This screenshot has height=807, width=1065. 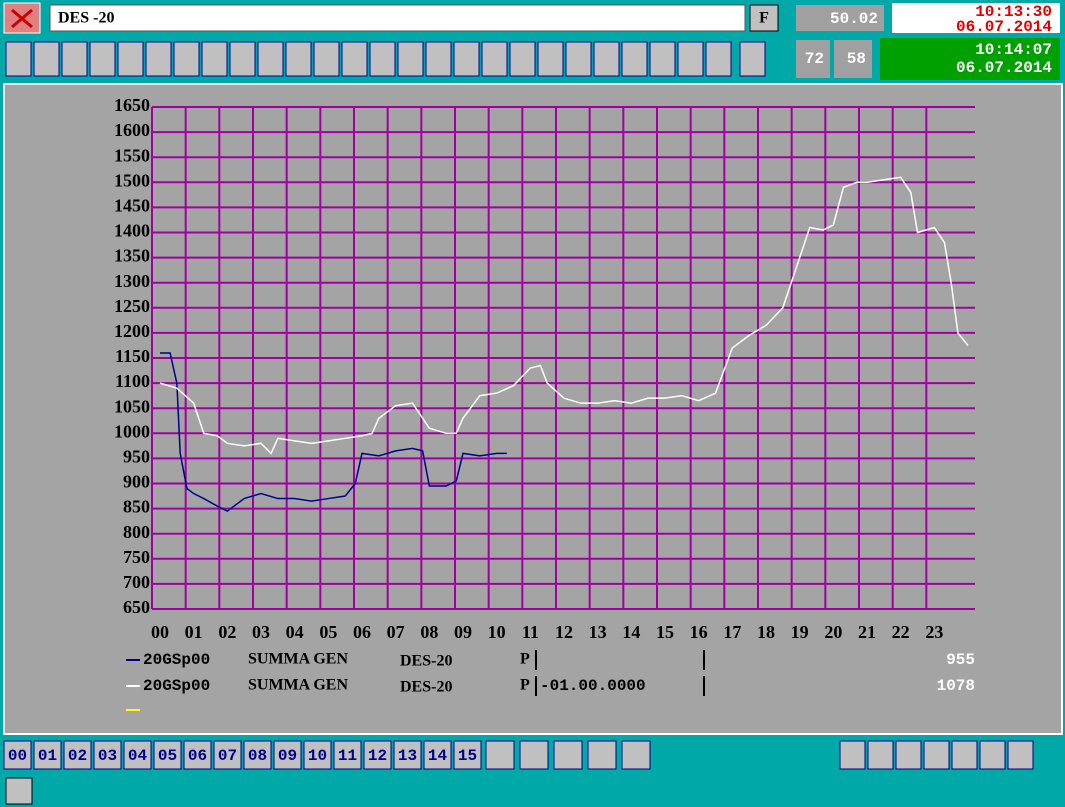 I want to click on y-tick-label: 1250, so click(x=132, y=306).